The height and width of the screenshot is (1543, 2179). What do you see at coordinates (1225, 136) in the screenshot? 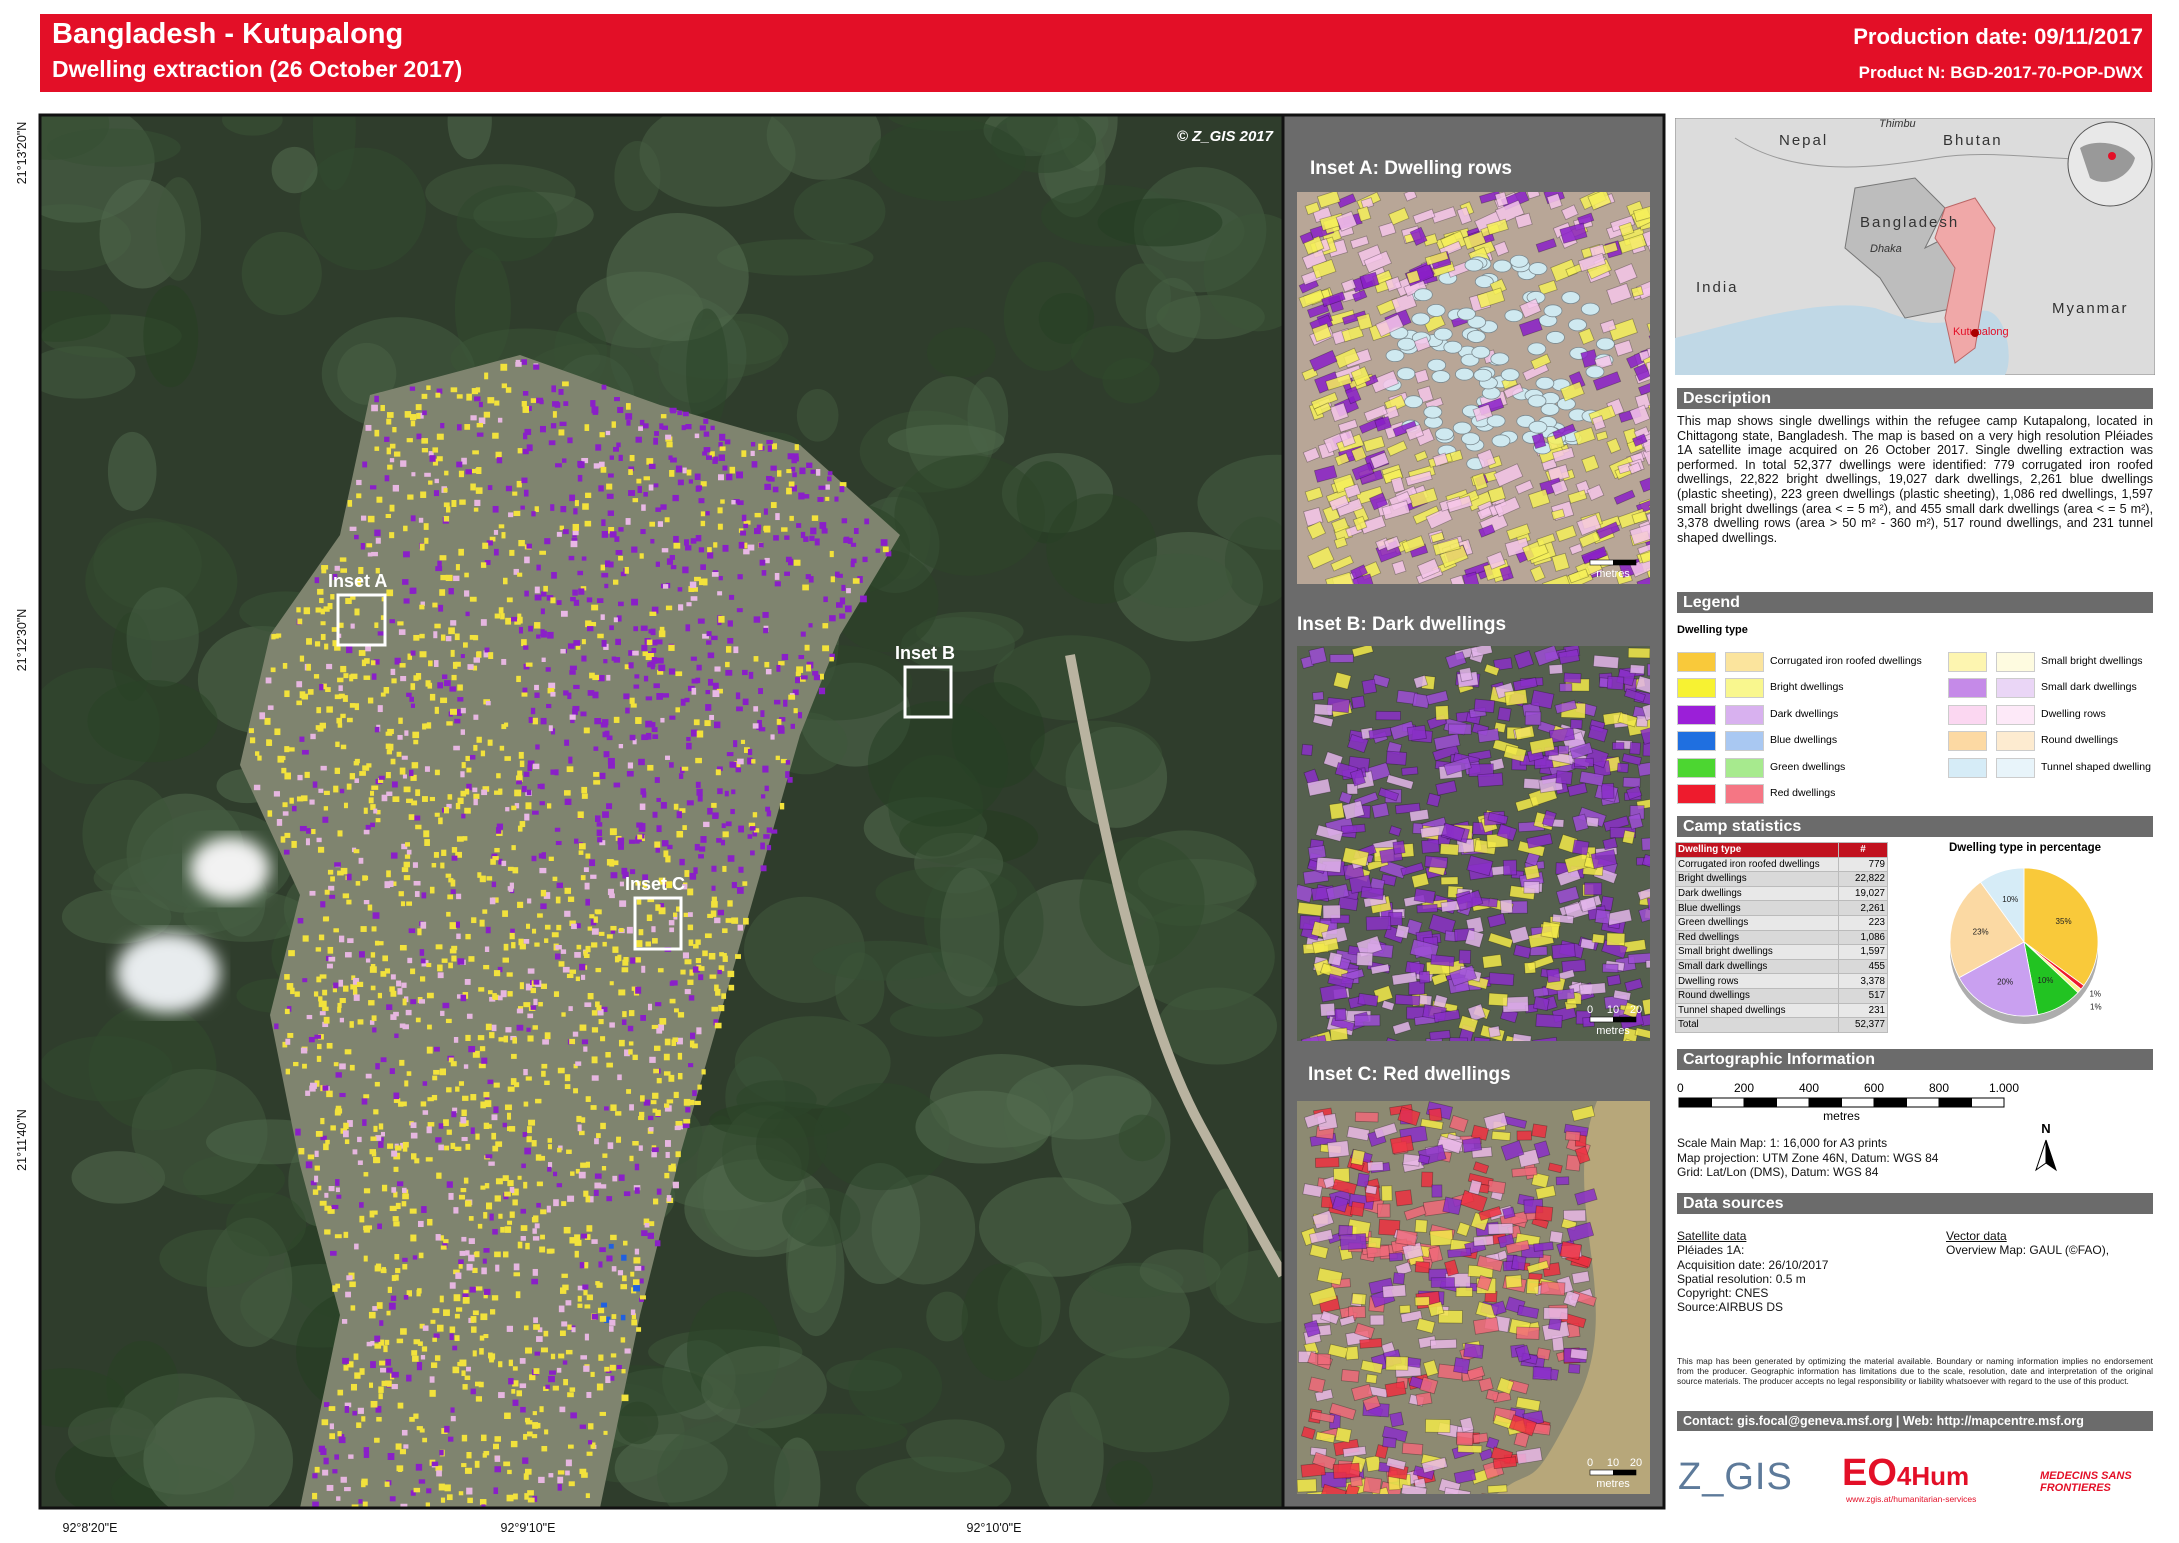
I see `copyright: © Z_GIS 2017` at bounding box center [1225, 136].